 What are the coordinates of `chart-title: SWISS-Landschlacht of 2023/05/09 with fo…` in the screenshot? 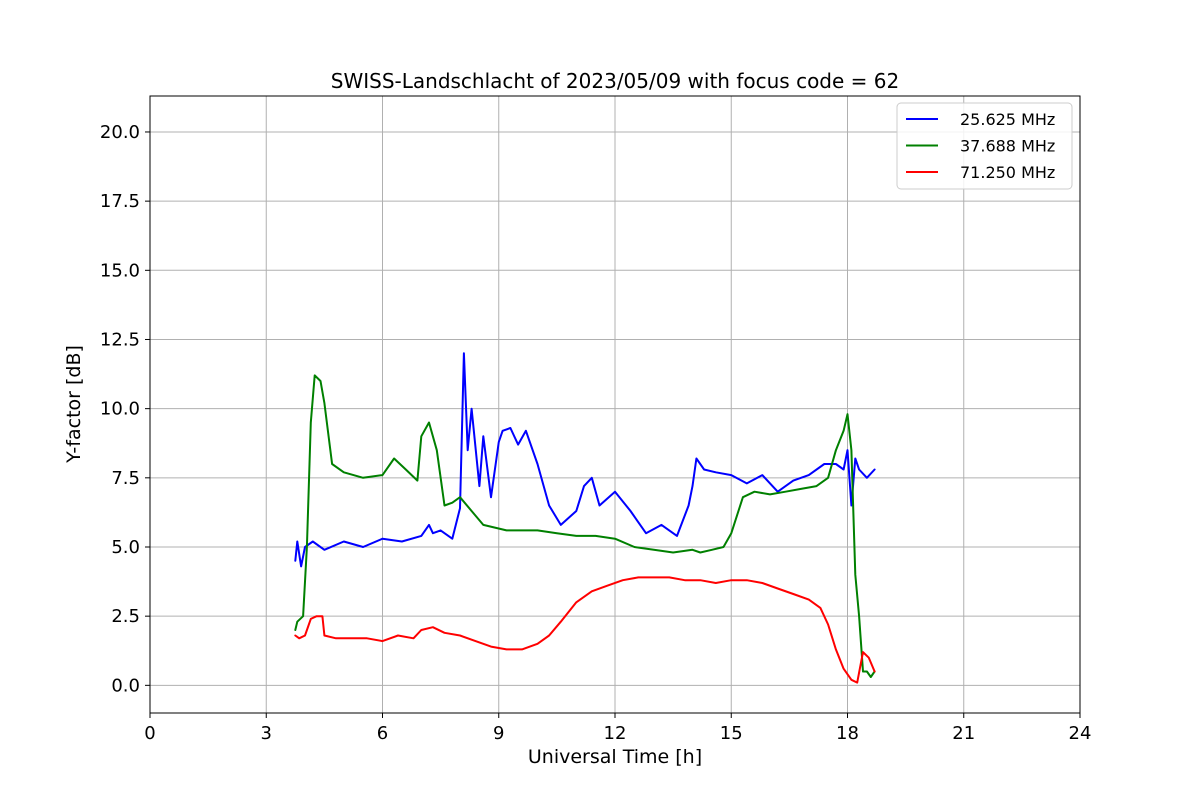 It's located at (615, 81).